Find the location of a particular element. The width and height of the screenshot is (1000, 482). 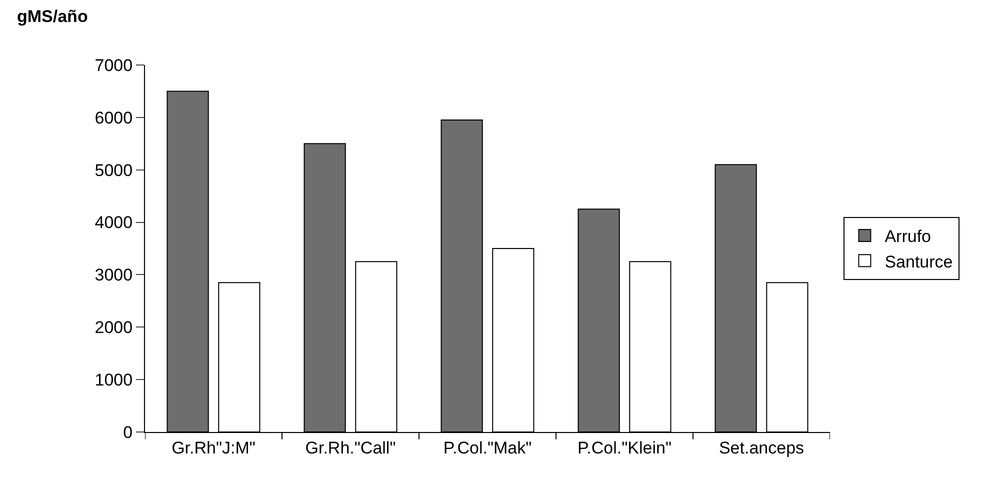

x-tick-label: P.Col."Klein" is located at coordinates (625, 448).